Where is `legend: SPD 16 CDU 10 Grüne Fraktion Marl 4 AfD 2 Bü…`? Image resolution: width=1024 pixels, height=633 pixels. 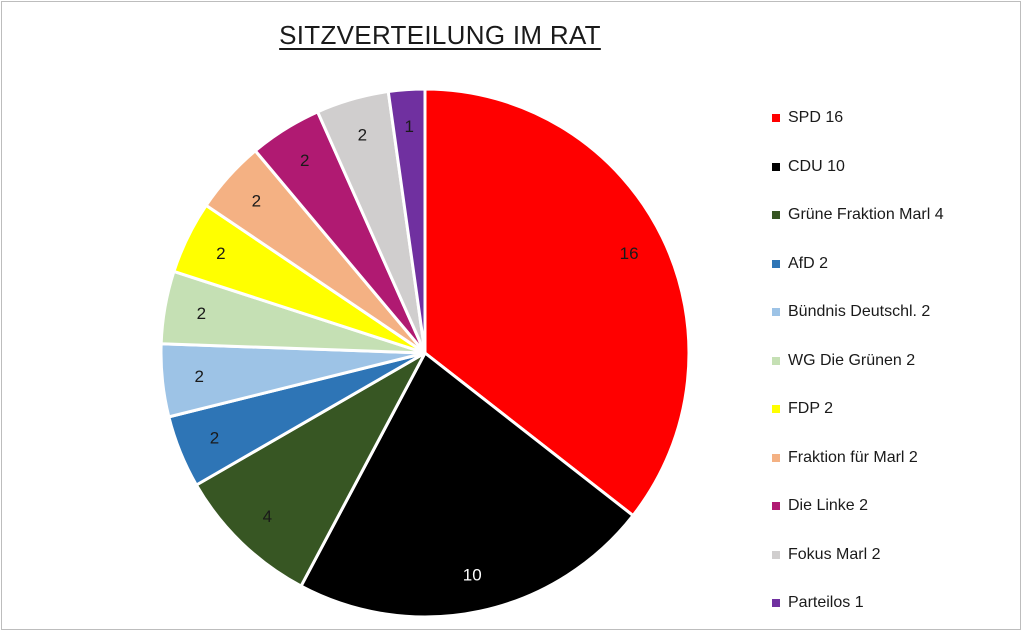
legend: SPD 16 CDU 10 Grüne Fraktion Marl 4 AfD 2 Bü… is located at coordinates (858, 361).